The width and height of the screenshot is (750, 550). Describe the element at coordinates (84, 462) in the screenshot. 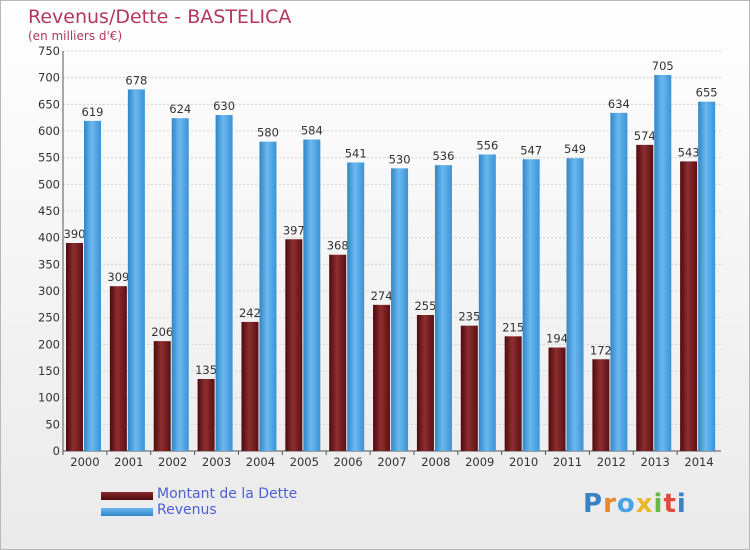

I see `x-tick-label: 2000` at that location.